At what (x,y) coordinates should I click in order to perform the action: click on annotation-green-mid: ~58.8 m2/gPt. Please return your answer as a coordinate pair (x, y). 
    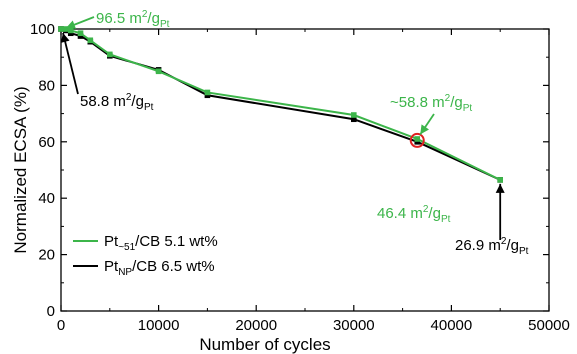
    Looking at the image, I should click on (431, 103).